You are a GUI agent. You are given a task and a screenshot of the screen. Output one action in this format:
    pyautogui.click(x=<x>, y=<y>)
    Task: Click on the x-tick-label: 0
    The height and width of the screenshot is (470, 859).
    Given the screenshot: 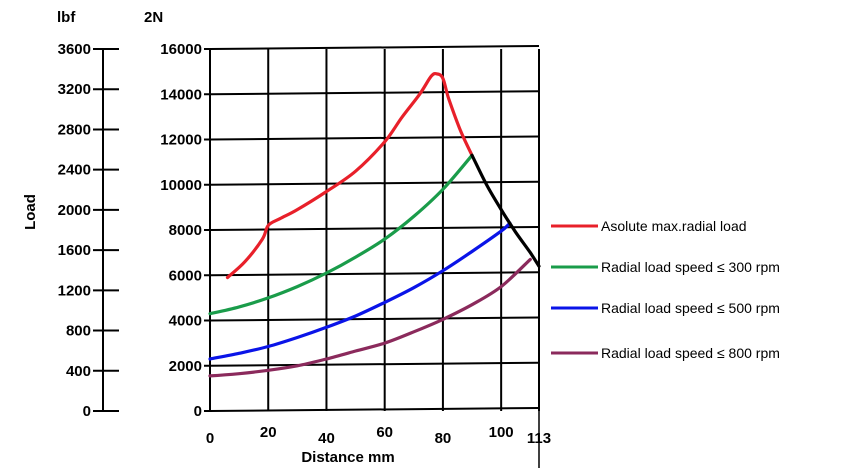 What is the action you would take?
    pyautogui.click(x=210, y=438)
    